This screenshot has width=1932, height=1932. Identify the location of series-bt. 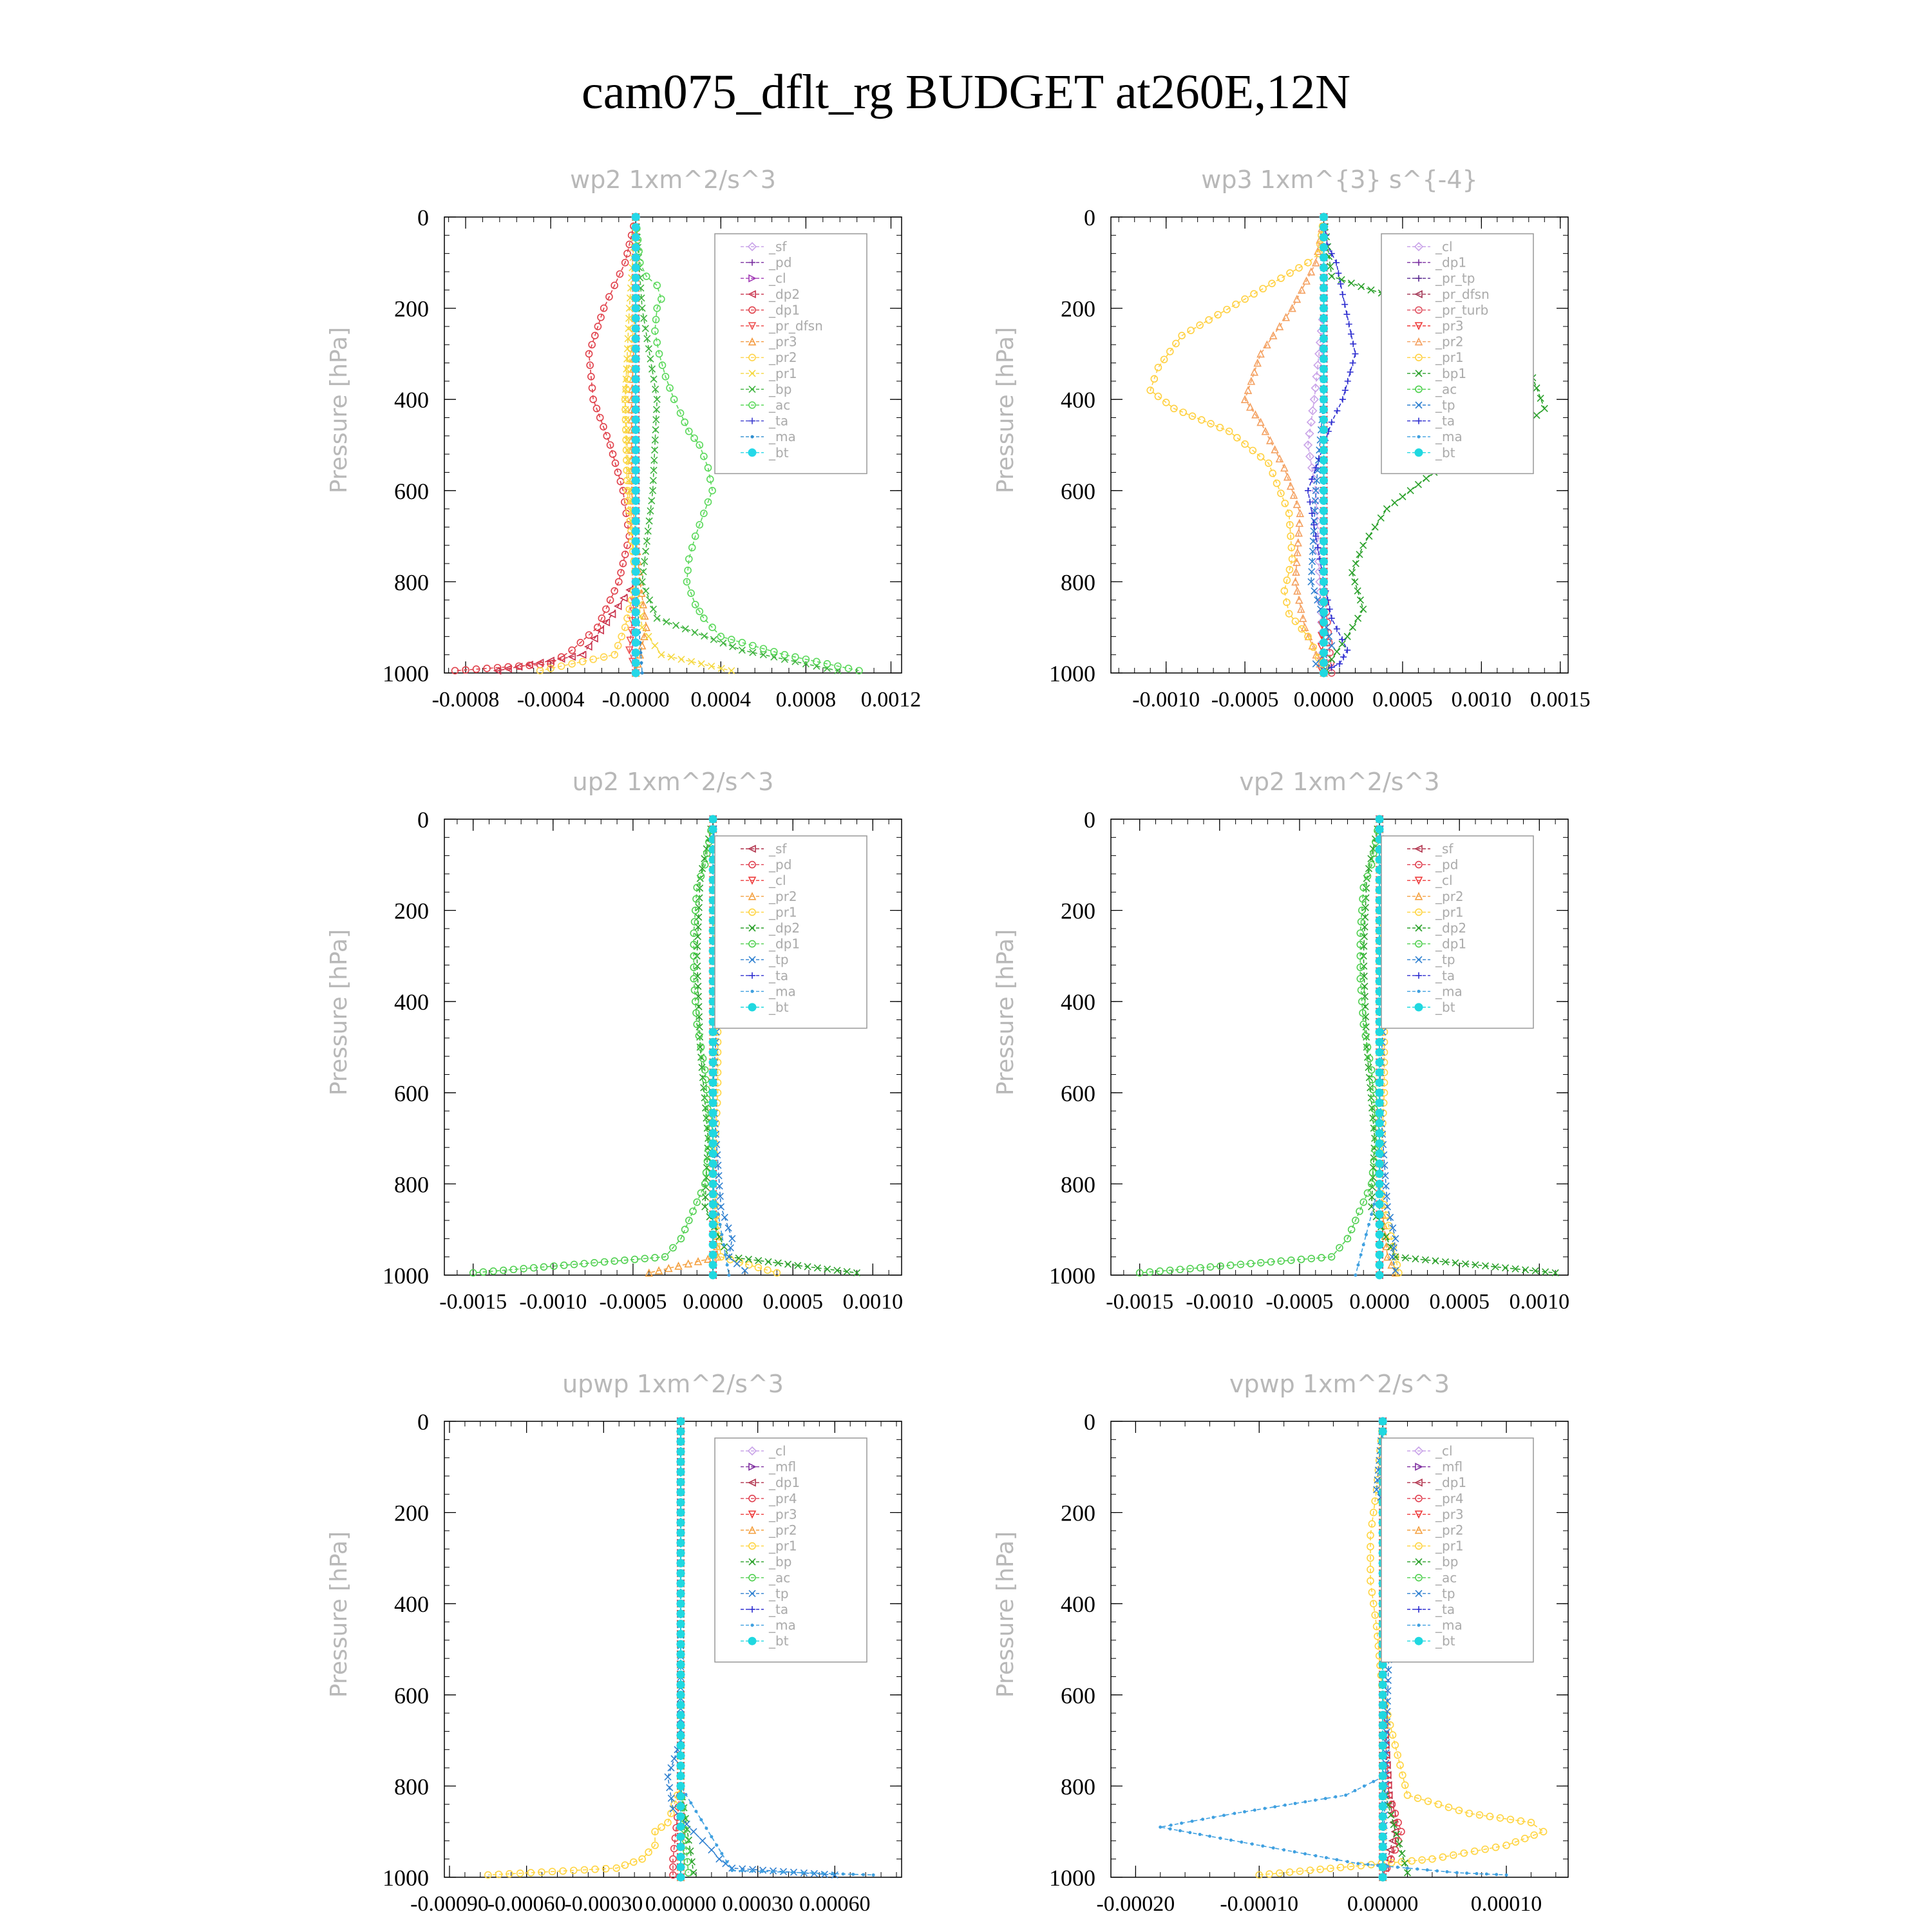
(635, 445).